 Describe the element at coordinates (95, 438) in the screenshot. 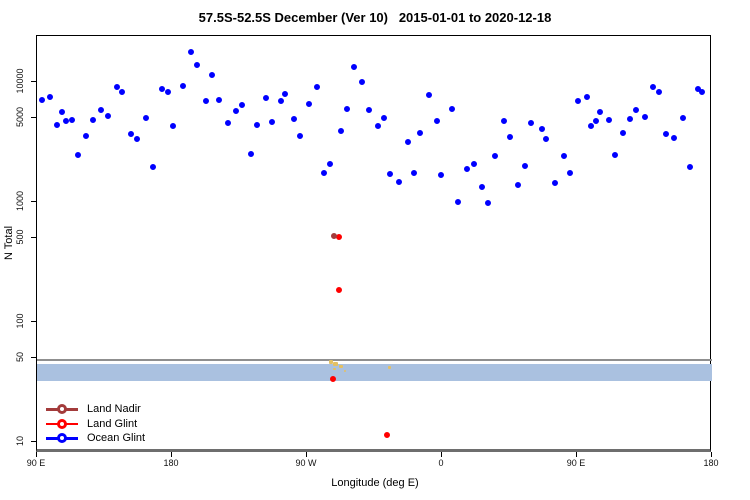

I see `legend-item-ocean-glint: Ocean Glint` at that location.